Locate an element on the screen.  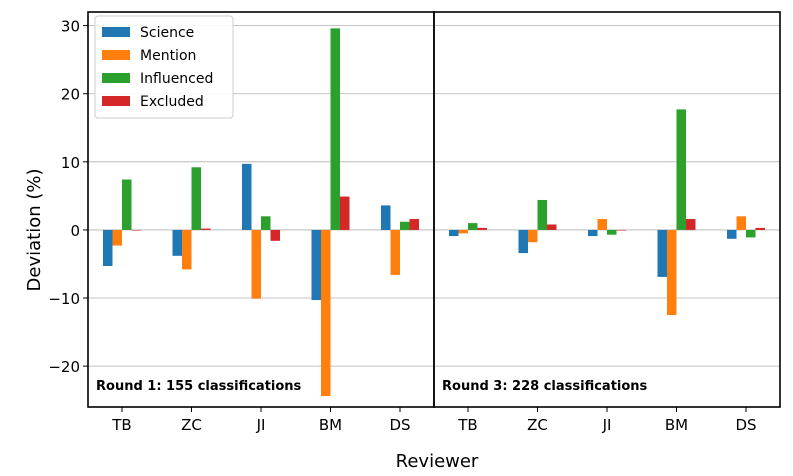
legend-swatch-science is located at coordinates (116, 32).